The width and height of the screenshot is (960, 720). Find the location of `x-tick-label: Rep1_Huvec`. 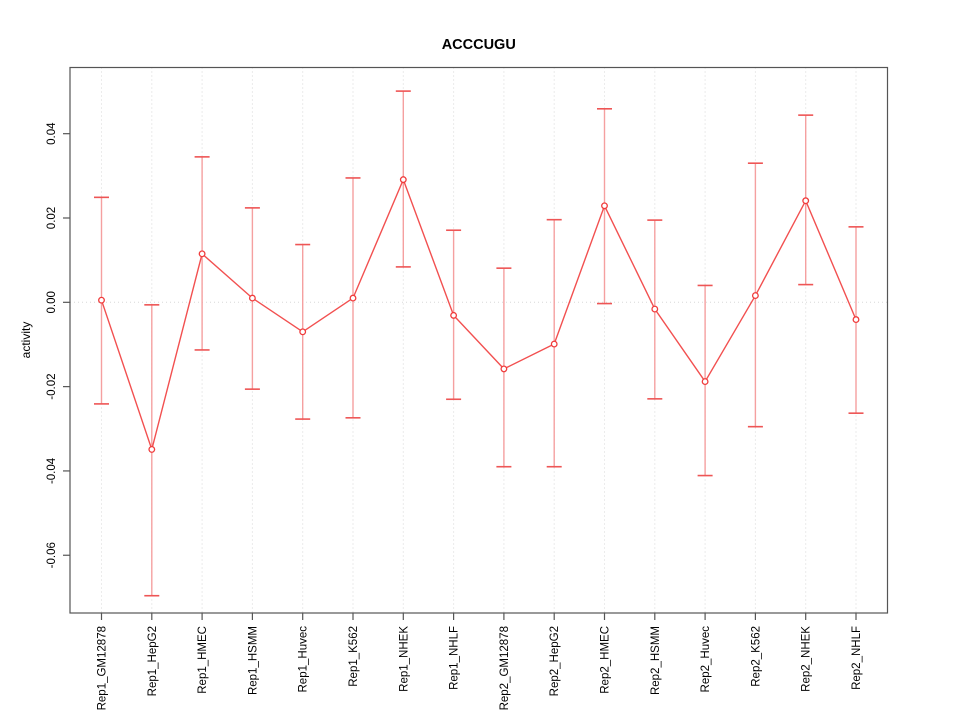

x-tick-label: Rep1_Huvec is located at coordinates (304, 659).